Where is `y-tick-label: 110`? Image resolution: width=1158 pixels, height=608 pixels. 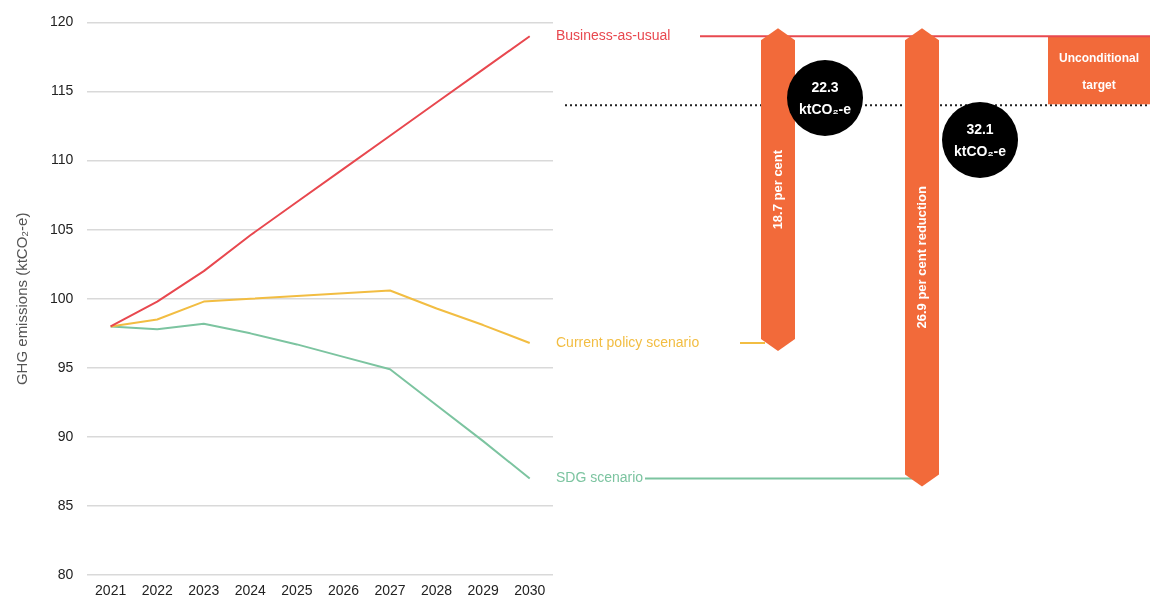
y-tick-label: 110 is located at coordinates (62, 159).